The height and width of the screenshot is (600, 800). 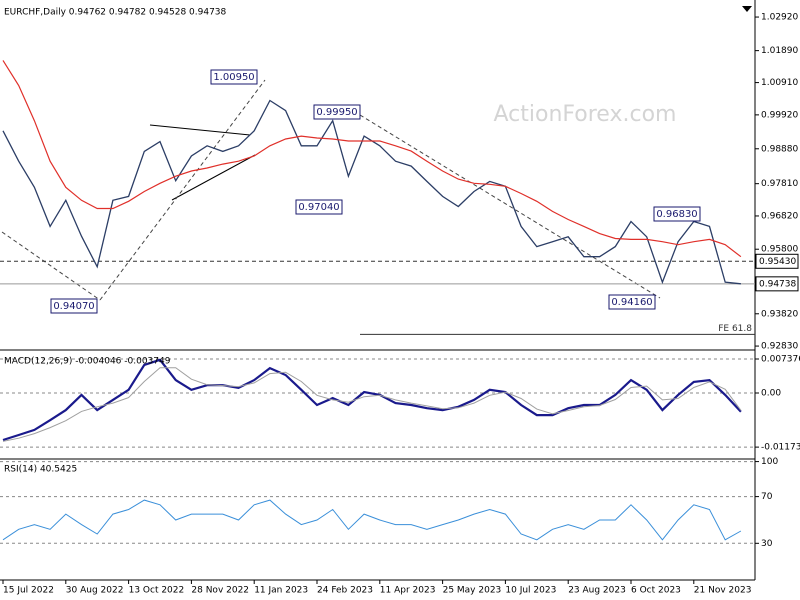 What do you see at coordinates (28, 591) in the screenshot?
I see `x-tick-label: 15 Jul 2022` at bounding box center [28, 591].